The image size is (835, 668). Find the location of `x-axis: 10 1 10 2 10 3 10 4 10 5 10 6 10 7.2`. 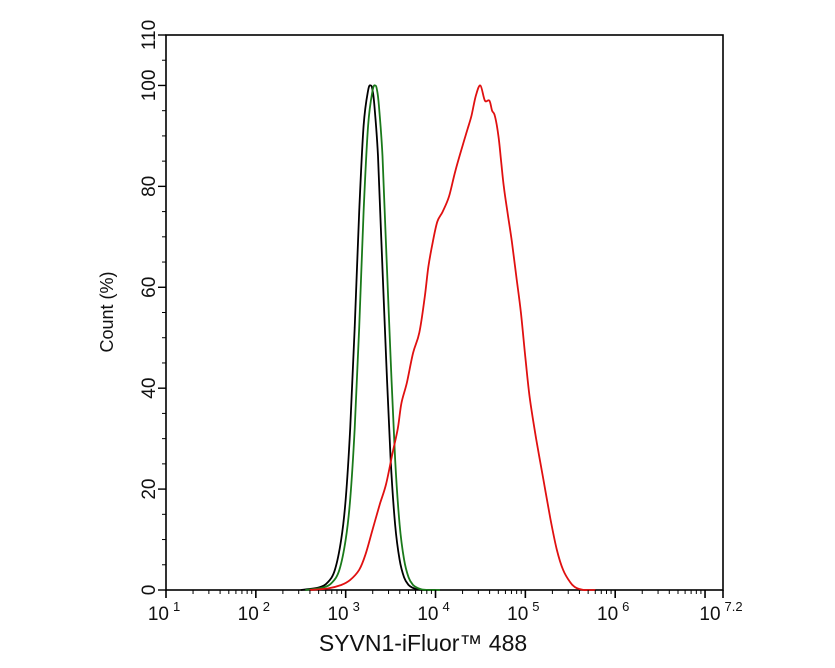

x-axis: 10 1 10 2 10 3 10 4 10 5 10 6 10 7.2 is located at coordinates (445, 607).